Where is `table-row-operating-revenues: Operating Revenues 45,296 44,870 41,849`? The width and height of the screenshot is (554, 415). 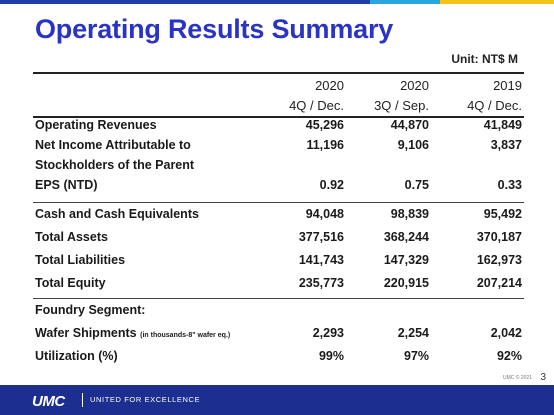
table-row-operating-revenues: Operating Revenues 45,296 44,870 41,849 is located at coordinates (279, 128).